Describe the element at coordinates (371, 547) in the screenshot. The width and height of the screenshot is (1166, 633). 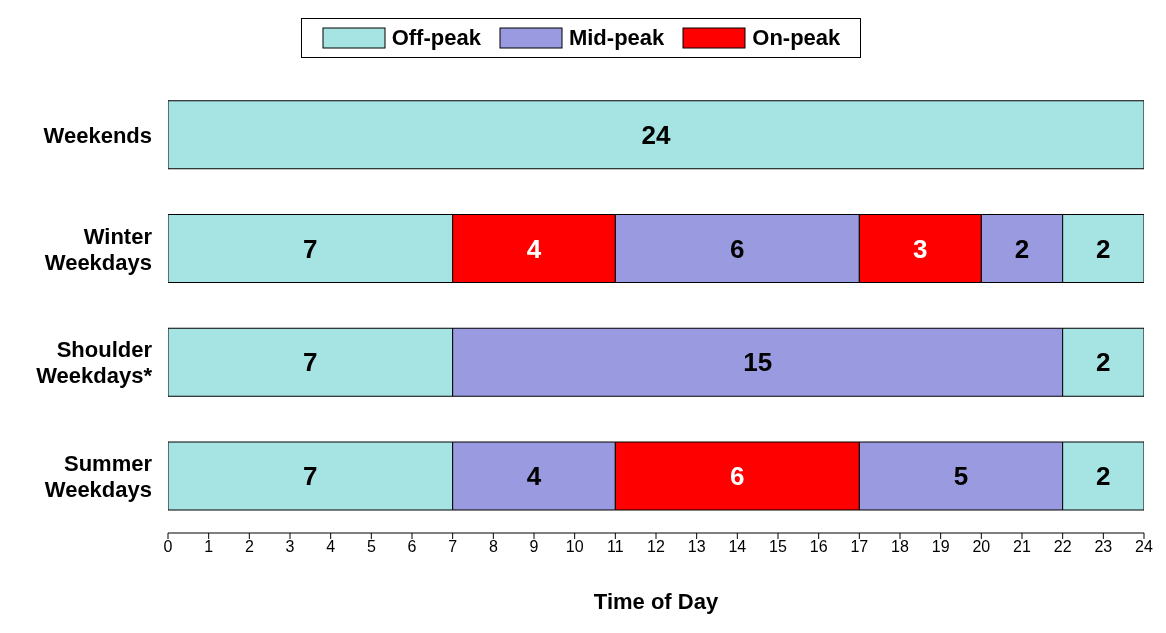
I see `x-tick-label: 5` at that location.